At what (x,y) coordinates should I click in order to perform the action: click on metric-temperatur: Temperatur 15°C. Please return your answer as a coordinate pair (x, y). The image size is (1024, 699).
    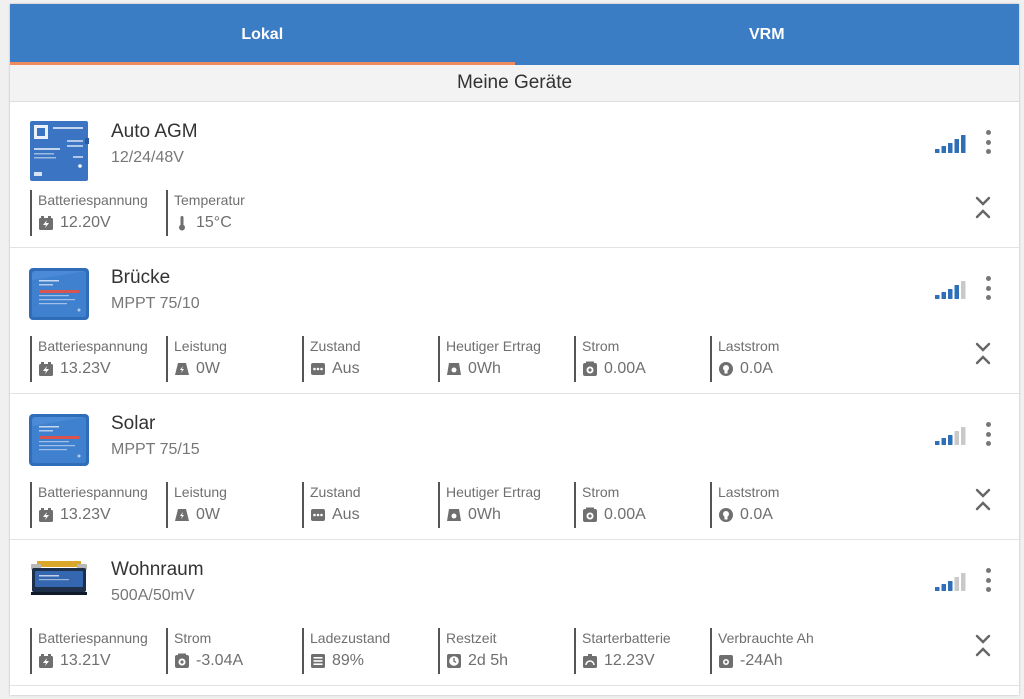
    Looking at the image, I should click on (205, 213).